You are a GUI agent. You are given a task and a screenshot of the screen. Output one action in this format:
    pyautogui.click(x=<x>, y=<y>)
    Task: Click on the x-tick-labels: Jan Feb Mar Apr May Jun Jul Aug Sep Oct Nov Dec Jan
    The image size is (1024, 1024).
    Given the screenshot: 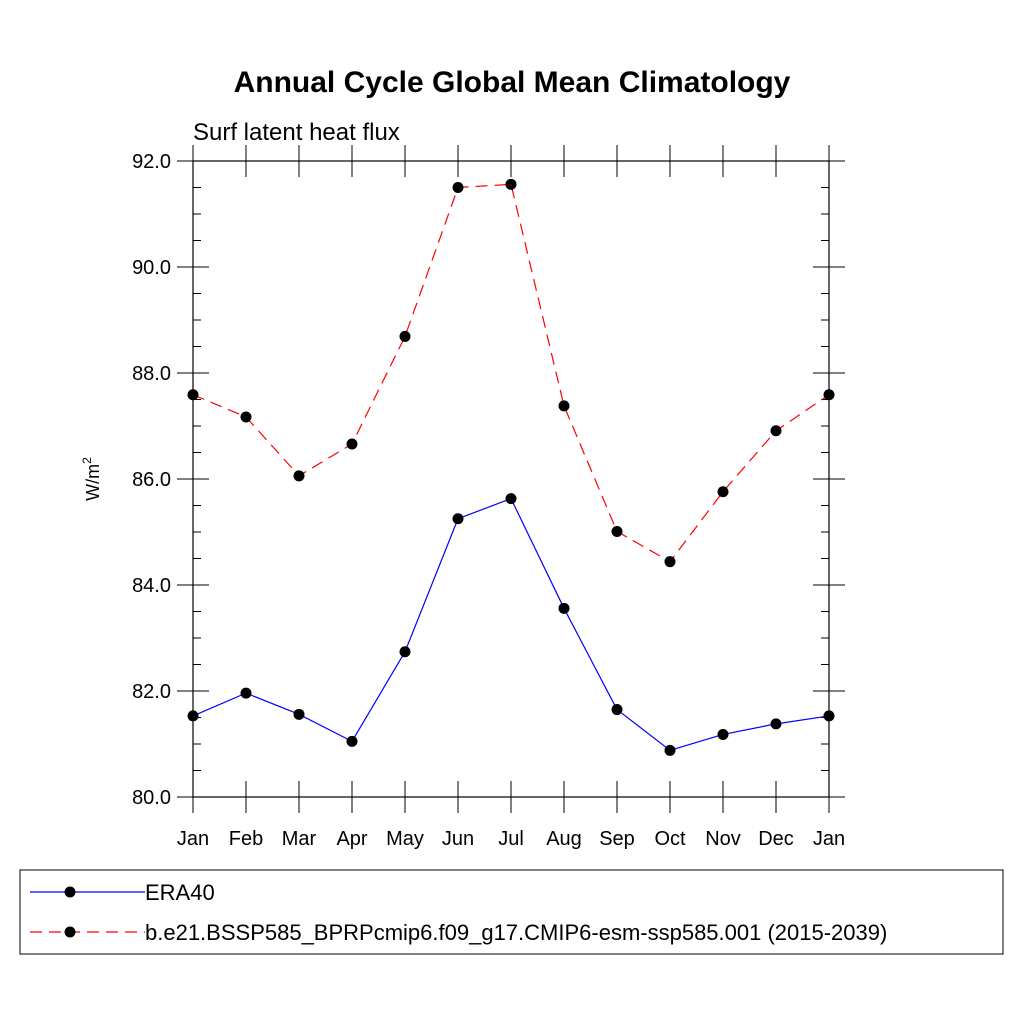 What is the action you would take?
    pyautogui.click(x=511, y=839)
    